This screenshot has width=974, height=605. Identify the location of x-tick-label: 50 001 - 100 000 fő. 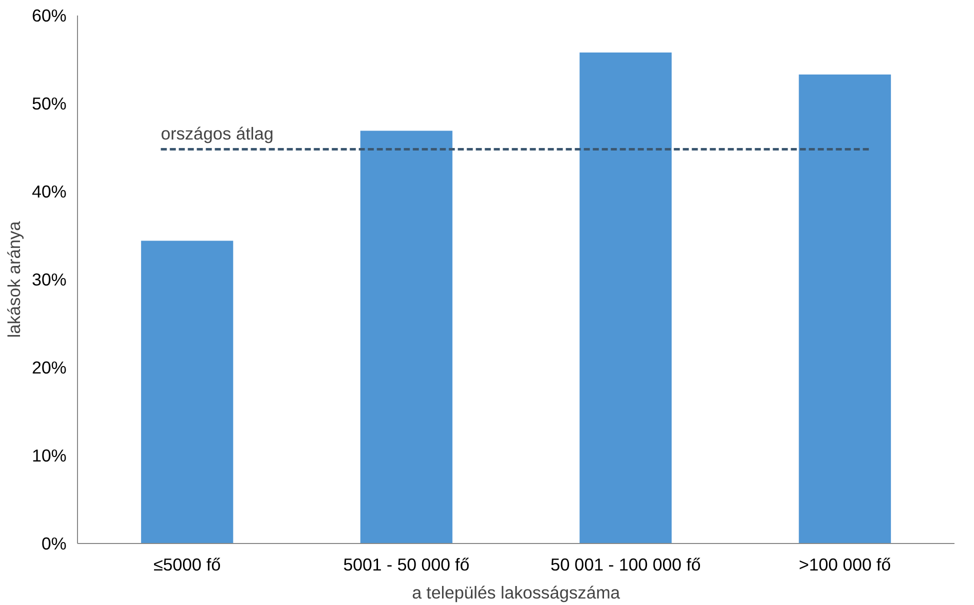
(625, 564).